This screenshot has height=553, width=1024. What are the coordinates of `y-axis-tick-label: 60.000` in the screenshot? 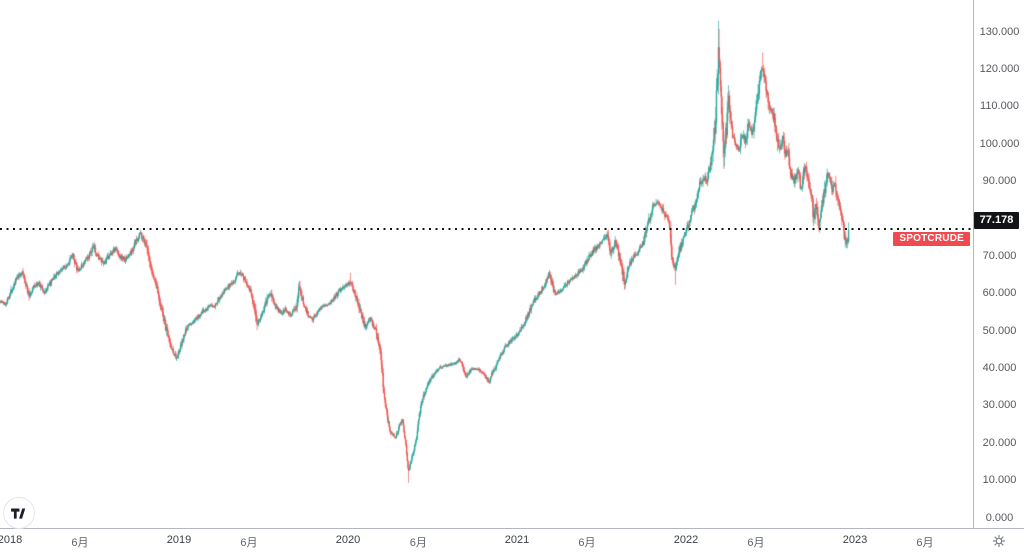 It's located at (999, 293).